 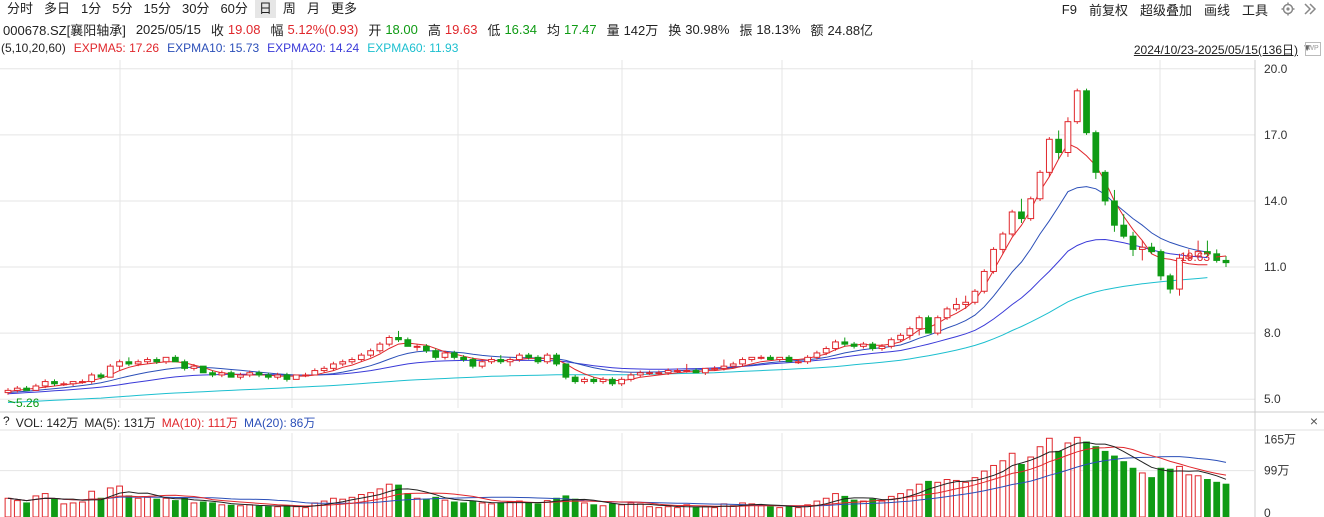 I want to click on price-tick-label: 11.0, so click(x=1275, y=267).